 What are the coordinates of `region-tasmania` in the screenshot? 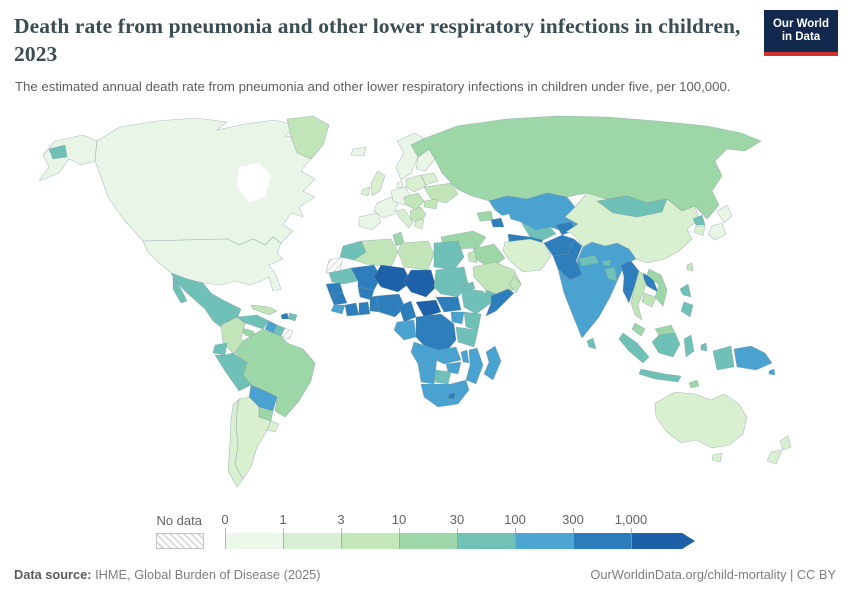 It's located at (717, 457).